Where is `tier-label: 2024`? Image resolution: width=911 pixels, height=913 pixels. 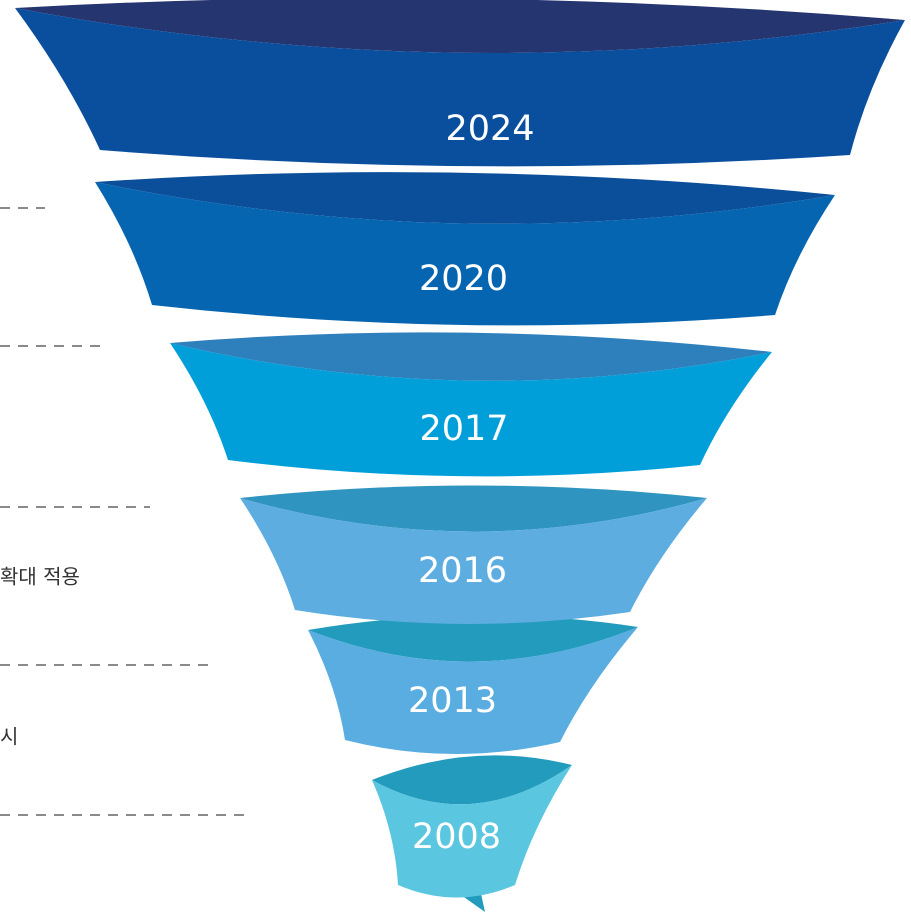 tier-label: 2024 is located at coordinates (489, 129).